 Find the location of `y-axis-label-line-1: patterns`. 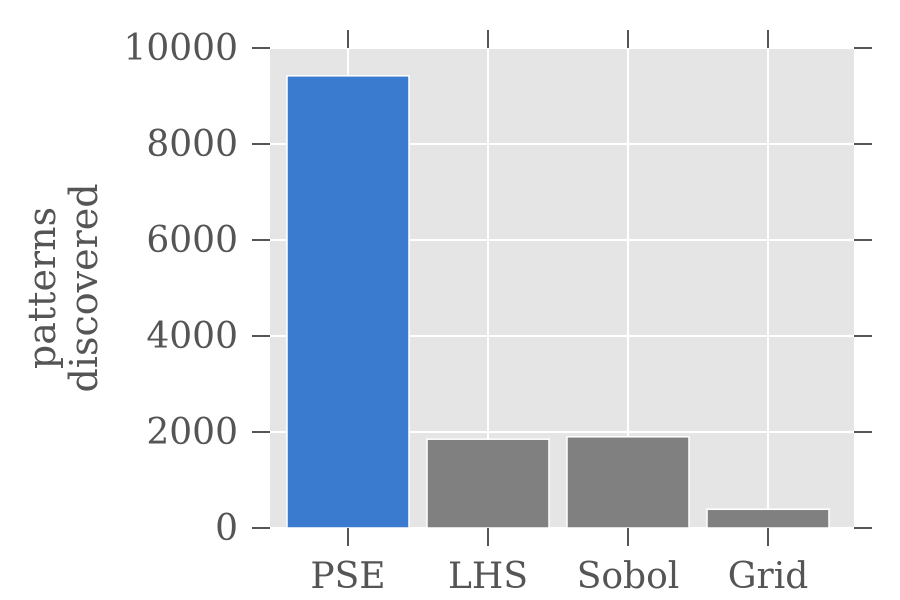

y-axis-label-line-1: patterns is located at coordinates (42, 288).